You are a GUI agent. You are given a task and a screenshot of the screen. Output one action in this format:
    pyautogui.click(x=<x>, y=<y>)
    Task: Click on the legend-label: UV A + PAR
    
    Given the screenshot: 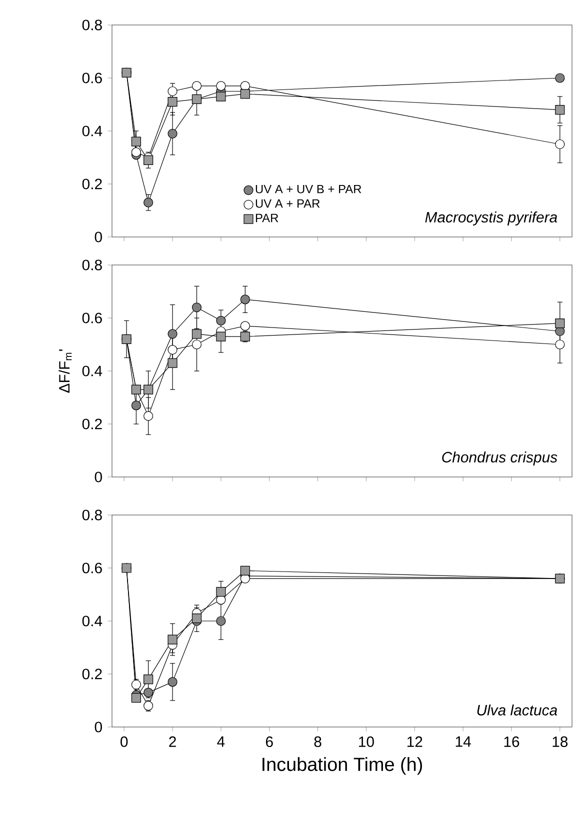 What is the action you would take?
    pyautogui.click(x=288, y=203)
    